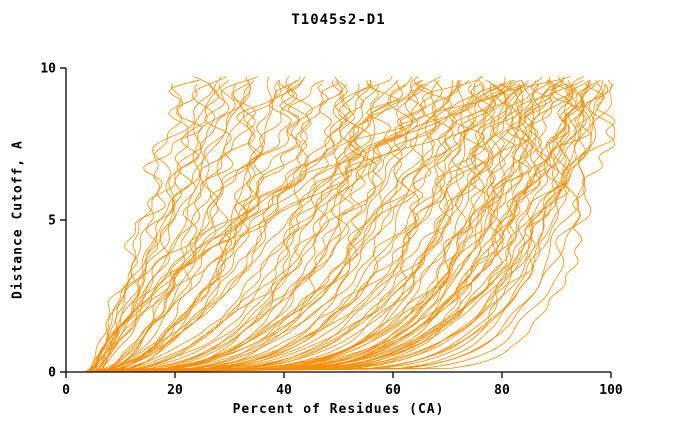 Image resolution: width=680 pixels, height=440 pixels. What do you see at coordinates (175, 390) in the screenshot?
I see `x-tick-label: 20` at bounding box center [175, 390].